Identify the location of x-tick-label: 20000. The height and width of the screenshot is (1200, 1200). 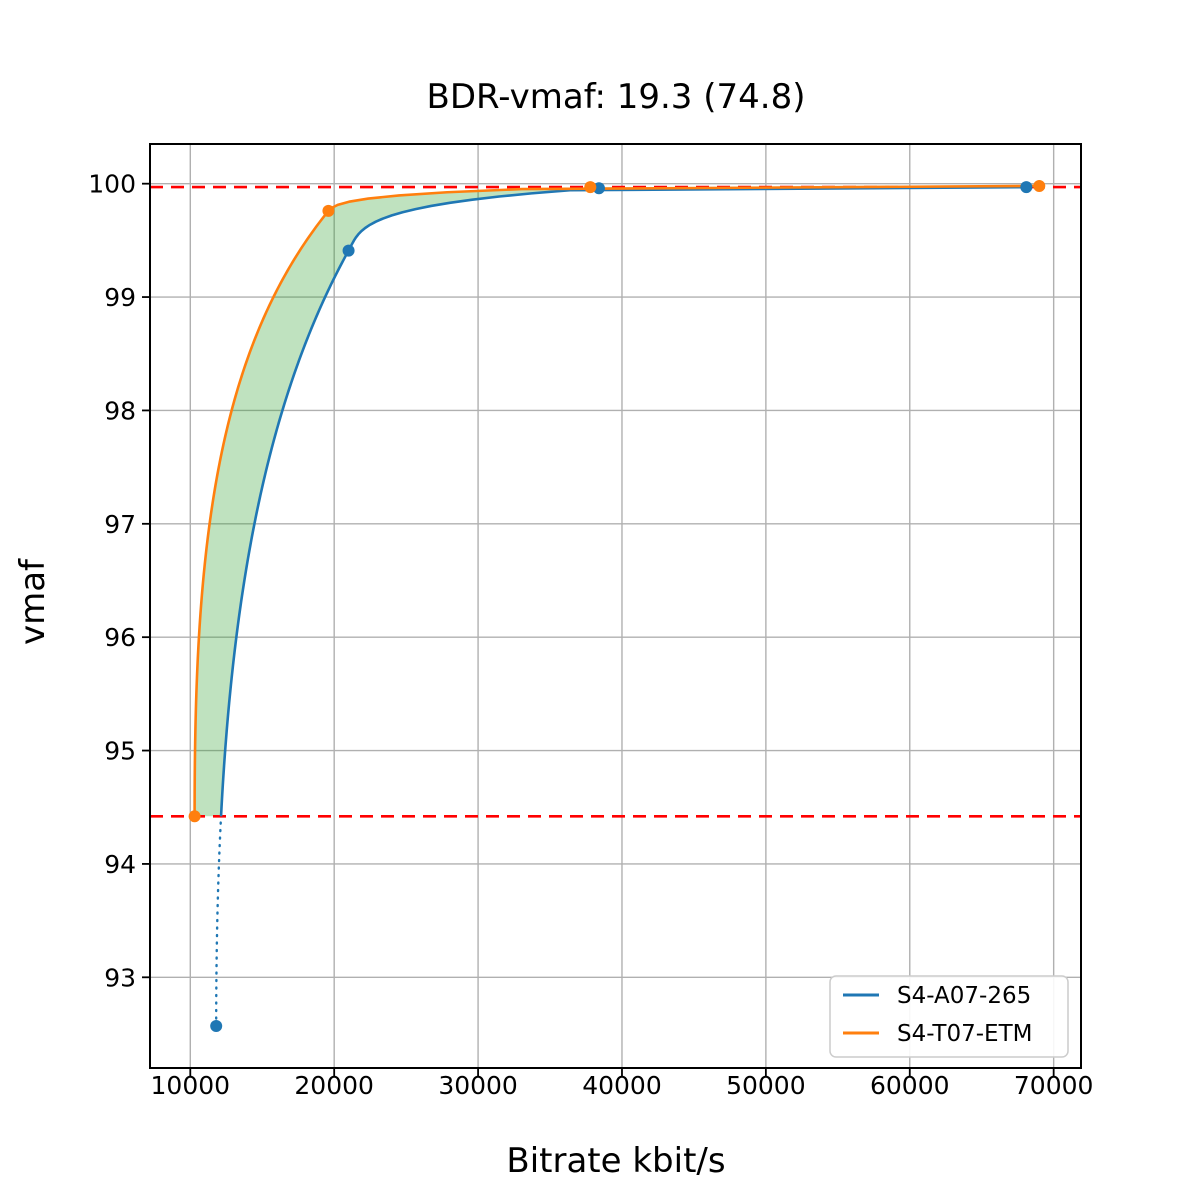
(334, 1085).